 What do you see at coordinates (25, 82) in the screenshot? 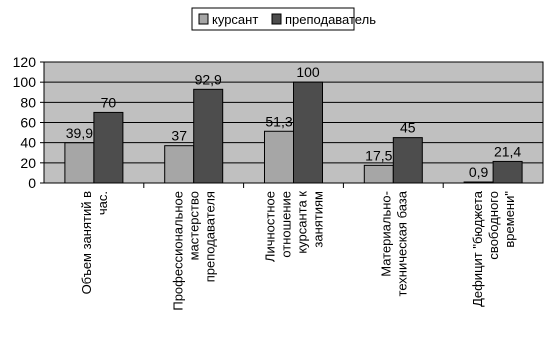
I see `y-tick-label: 100` at bounding box center [25, 82].